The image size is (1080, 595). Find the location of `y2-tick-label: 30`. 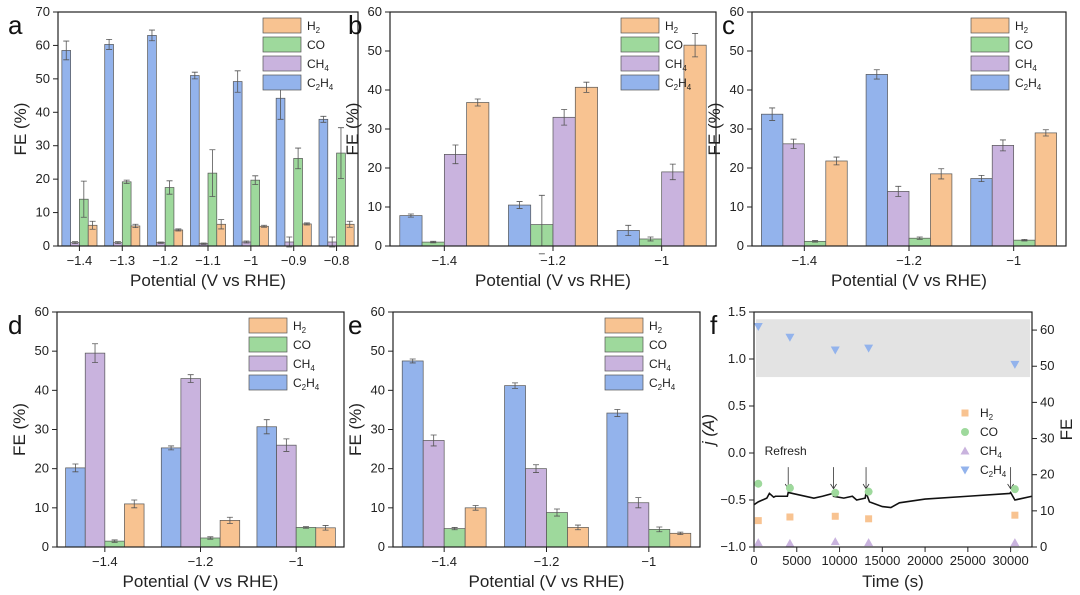

y2-tick-label: 30 is located at coordinates (1047, 438).